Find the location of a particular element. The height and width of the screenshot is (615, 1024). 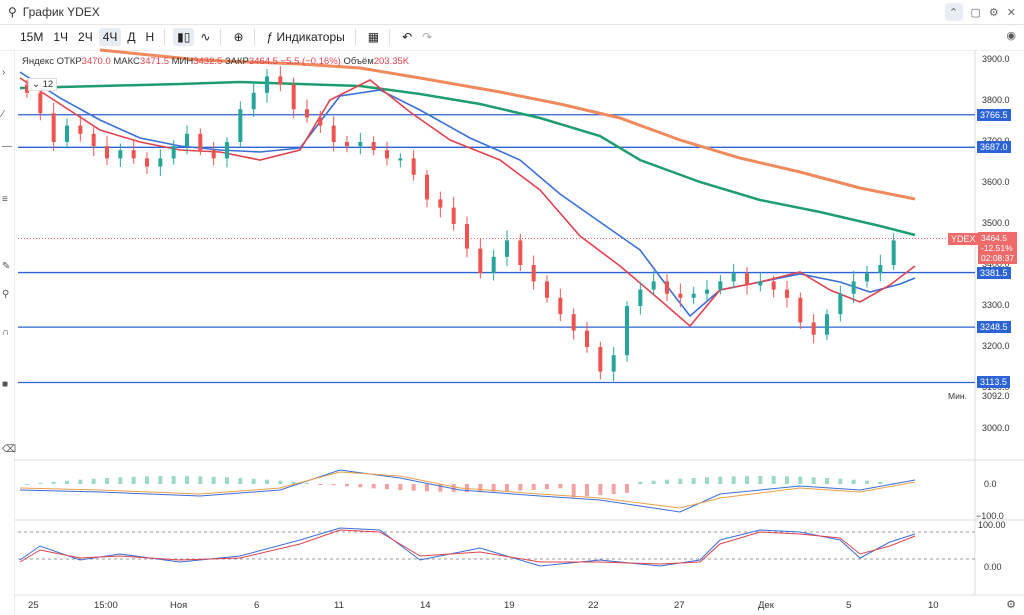

level-price-tag: 3248.5 is located at coordinates (994, 327).